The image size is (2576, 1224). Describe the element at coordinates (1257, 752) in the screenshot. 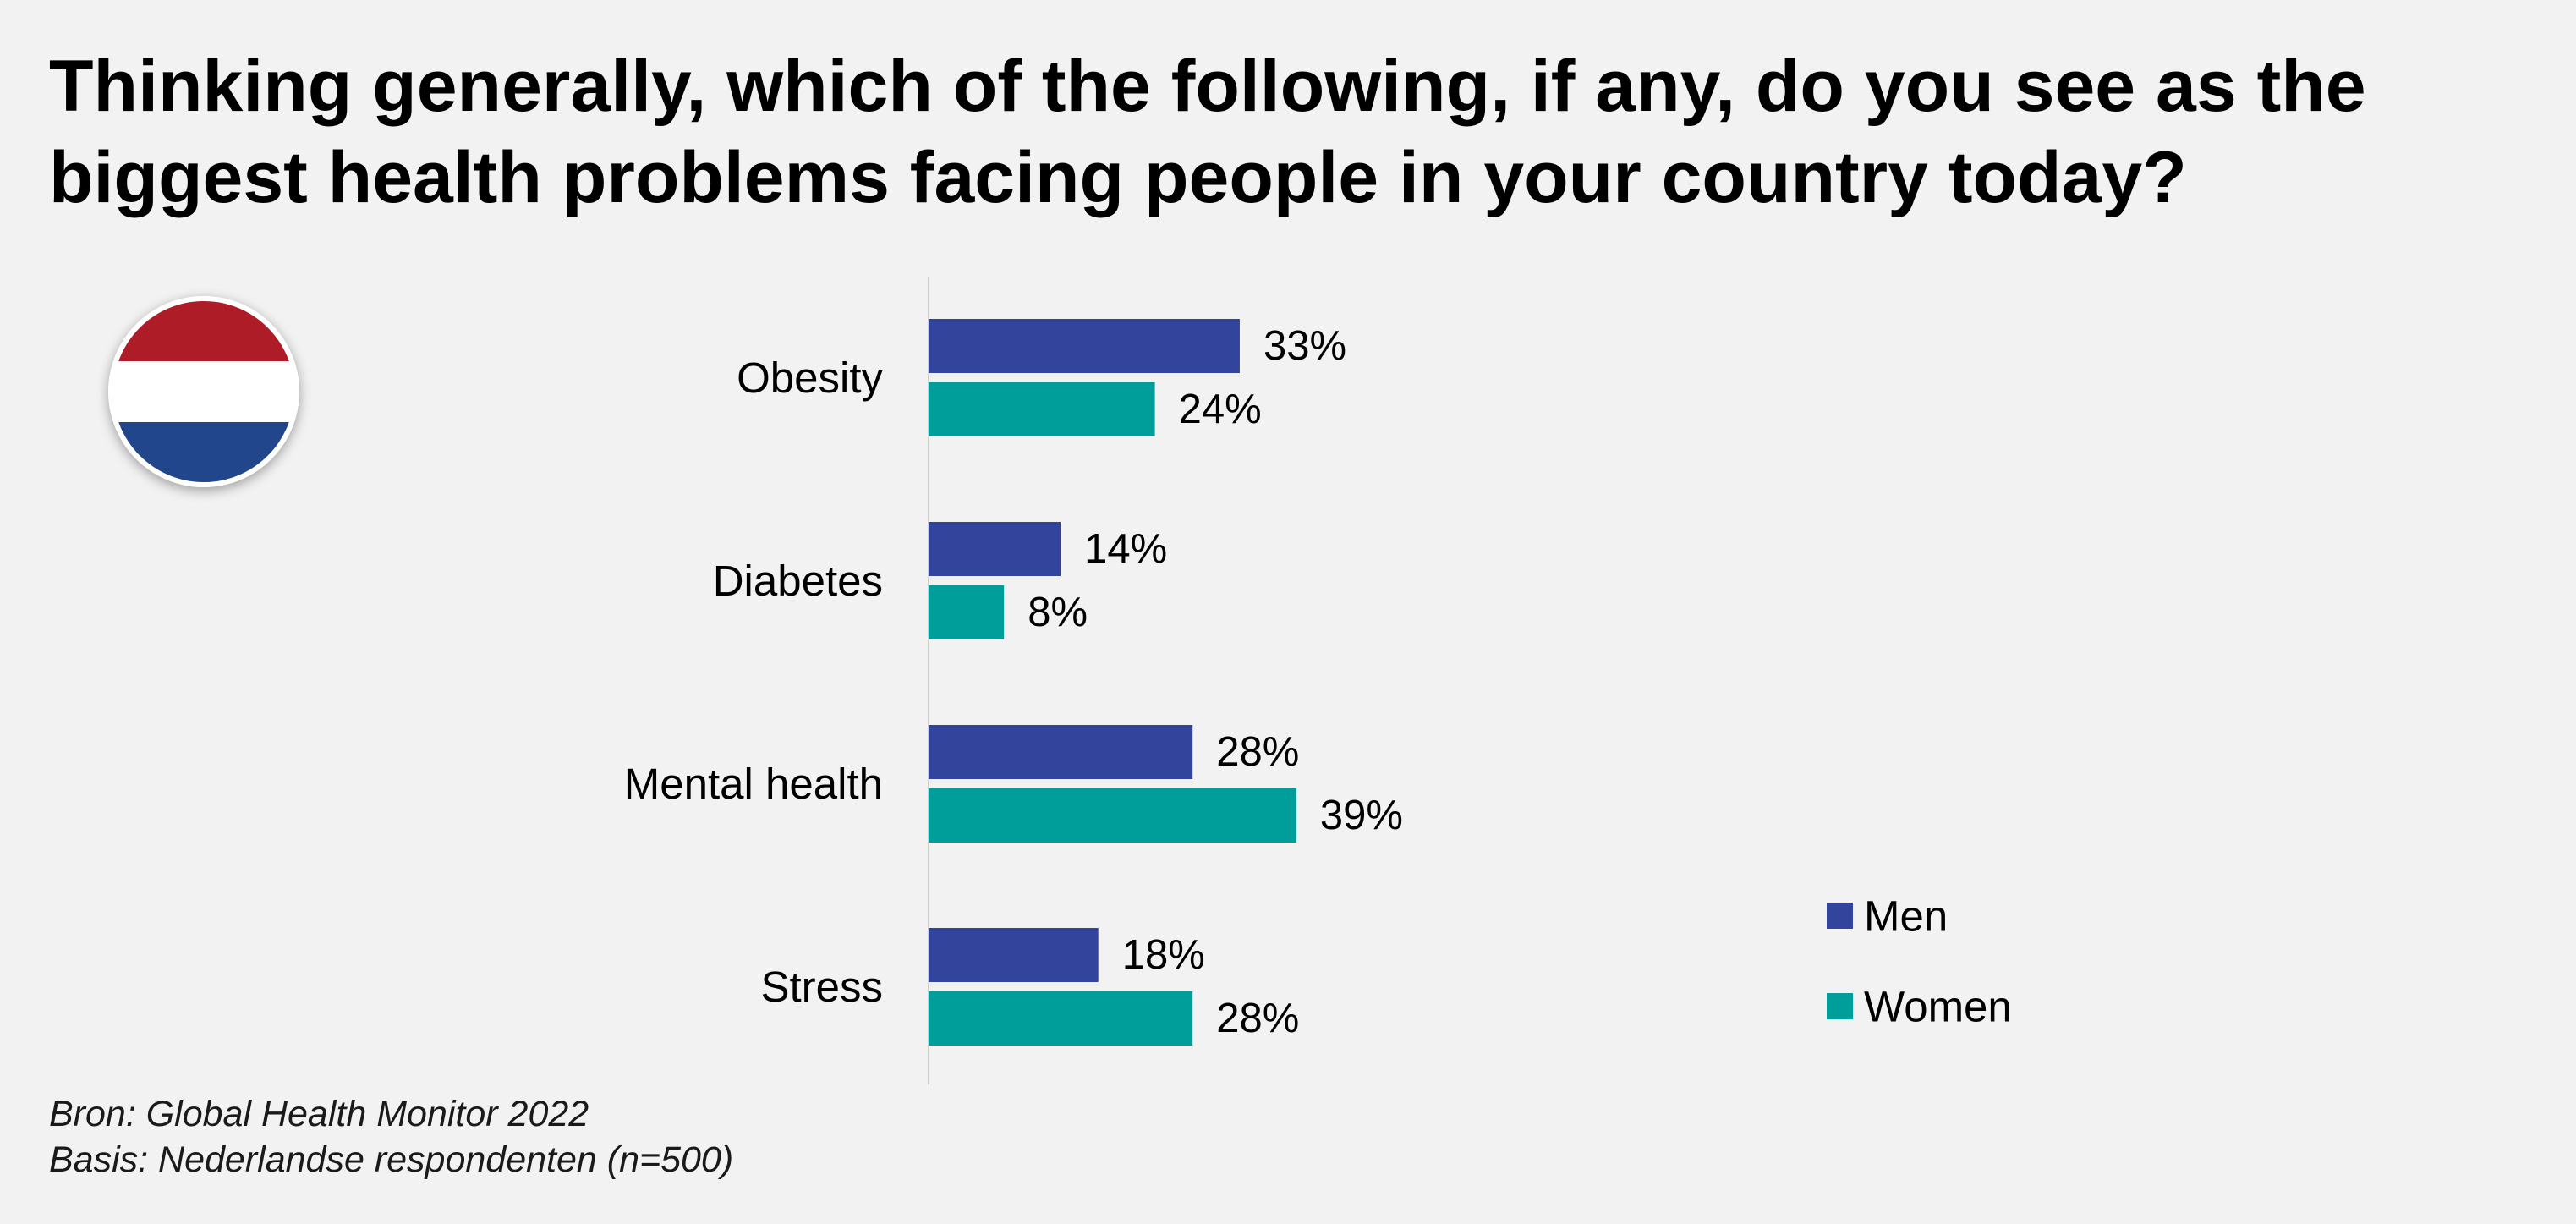

I see `data-label-men: 28%` at that location.